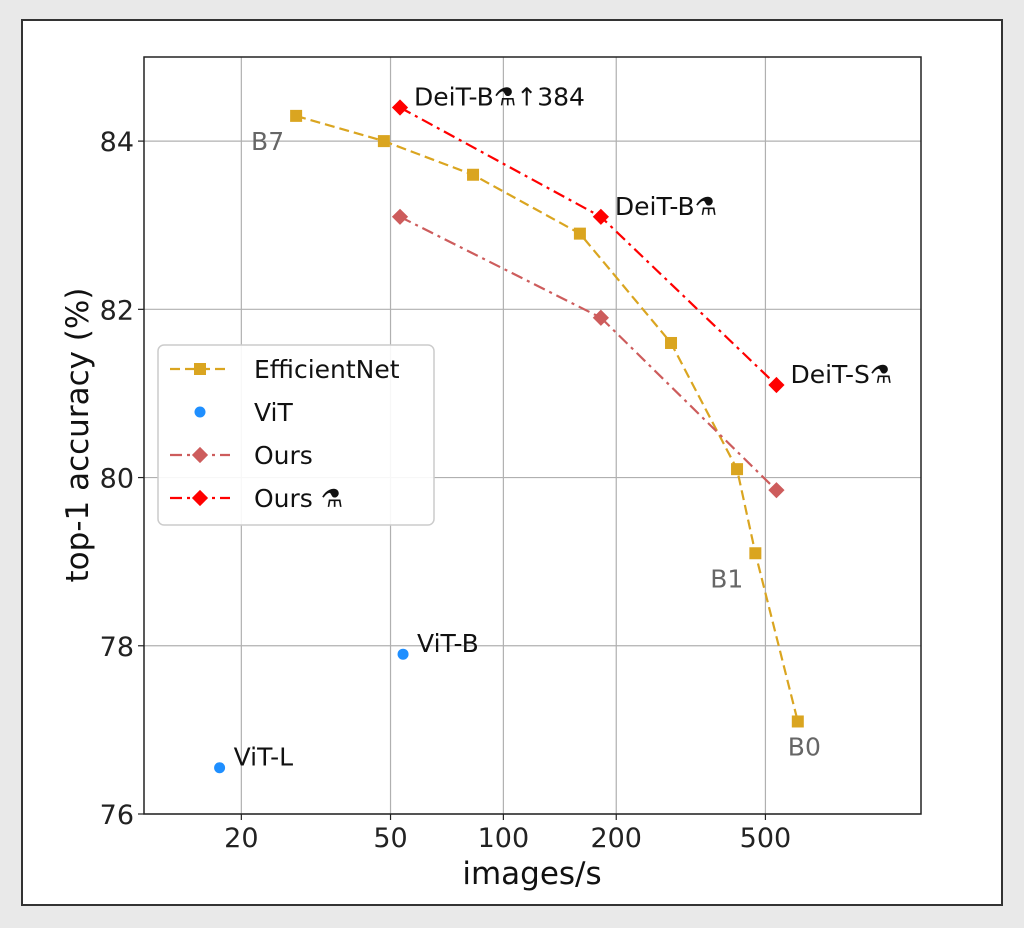  Describe the element at coordinates (804, 746) in the screenshot. I see `point-label: B0` at that location.